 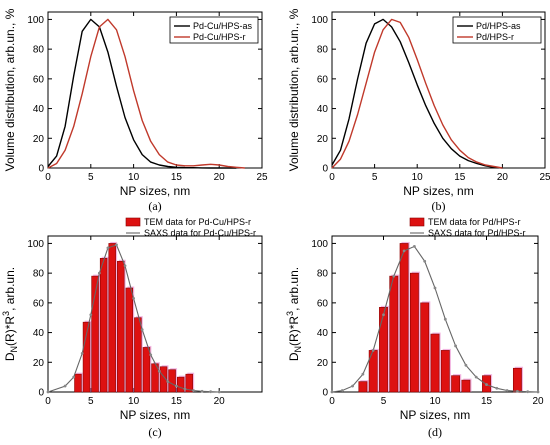 I want to click on saxs-curve, so click(x=133, y=318).